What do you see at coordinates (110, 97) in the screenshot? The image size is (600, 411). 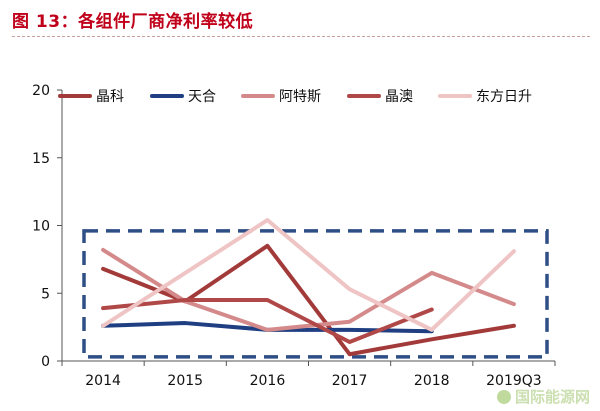 I see `legend-label: 晶科` at bounding box center [110, 97].